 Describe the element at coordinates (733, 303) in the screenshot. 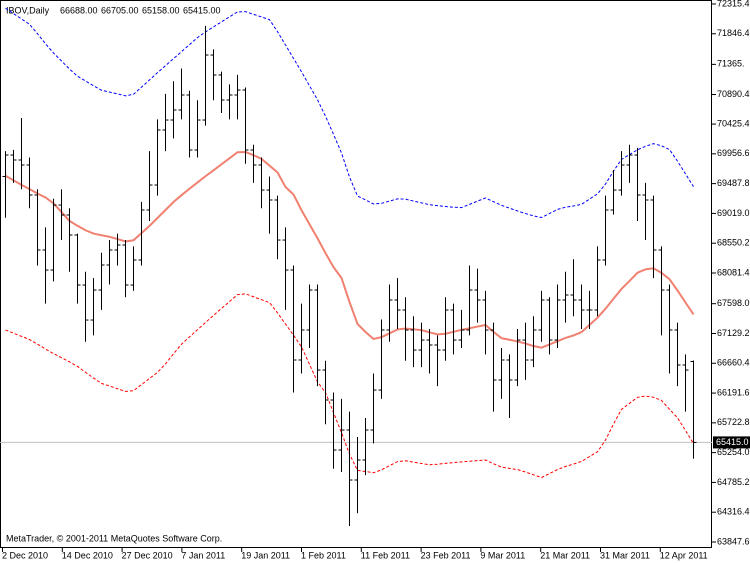

I see `y-tick-label: 67598.0` at that location.